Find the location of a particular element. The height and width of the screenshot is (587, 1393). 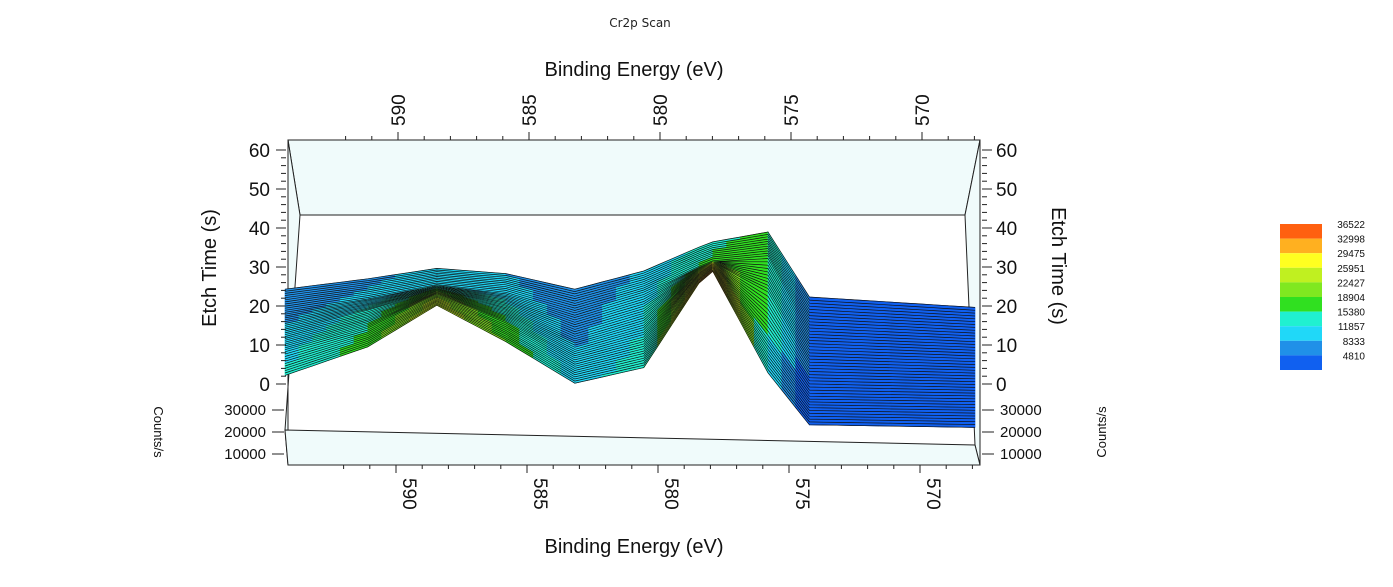

x-axis-title-top: Binding Energy (eV) is located at coordinates (634, 70).